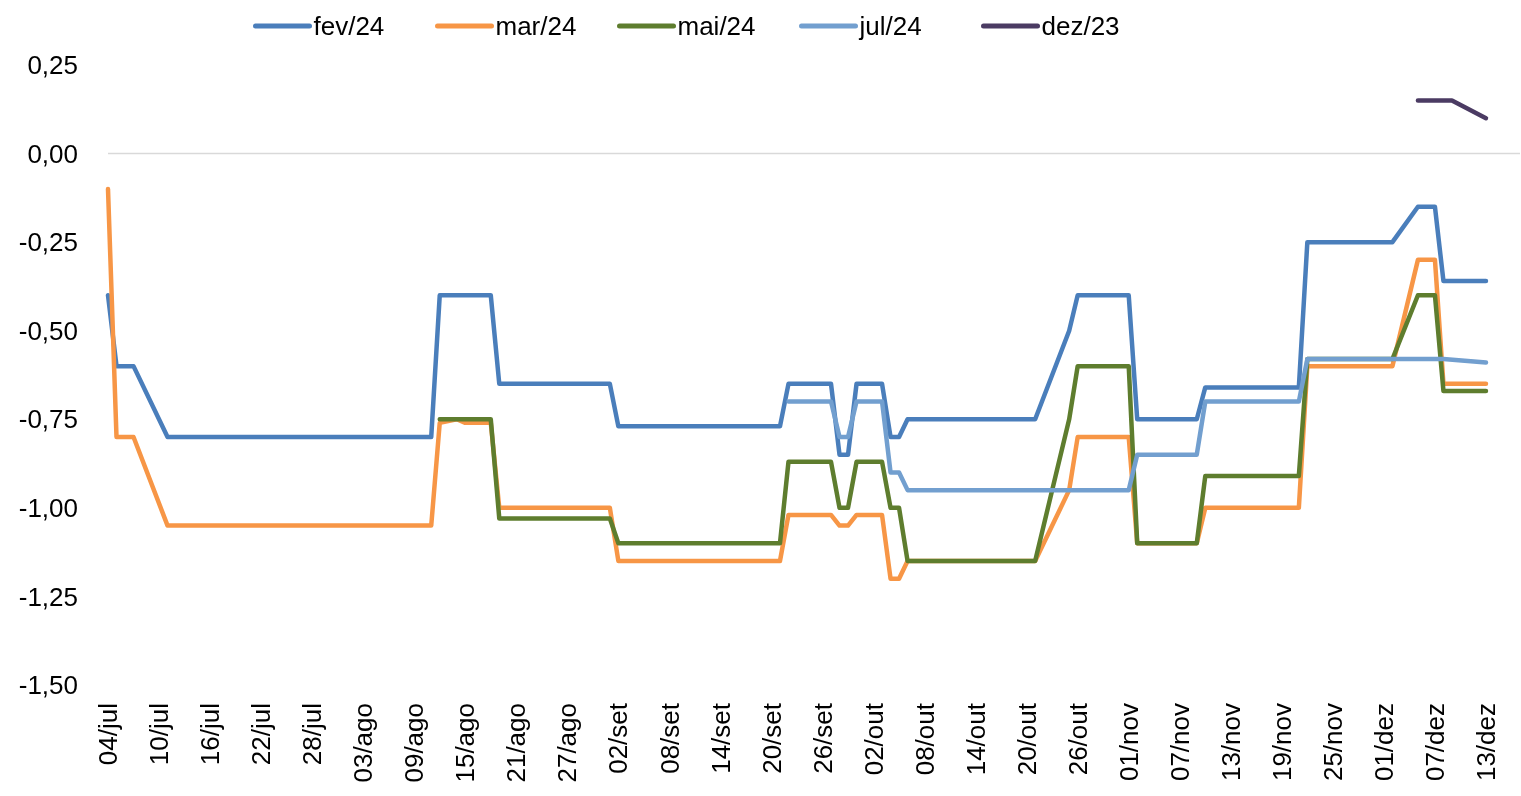 The width and height of the screenshot is (1521, 796). Describe the element at coordinates (48, 596) in the screenshot. I see `y-tick-label: -1,25` at that location.